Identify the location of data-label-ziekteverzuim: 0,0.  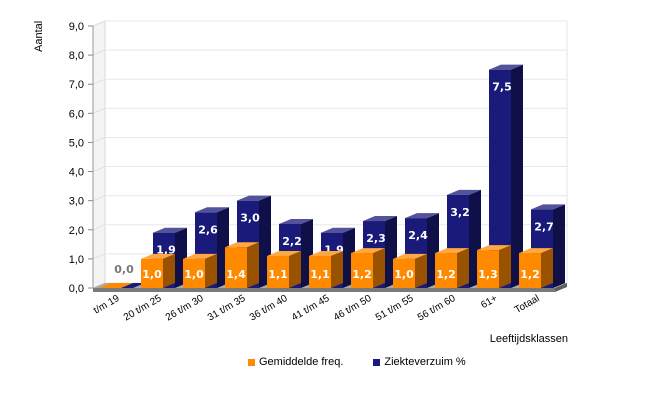
(124, 269).